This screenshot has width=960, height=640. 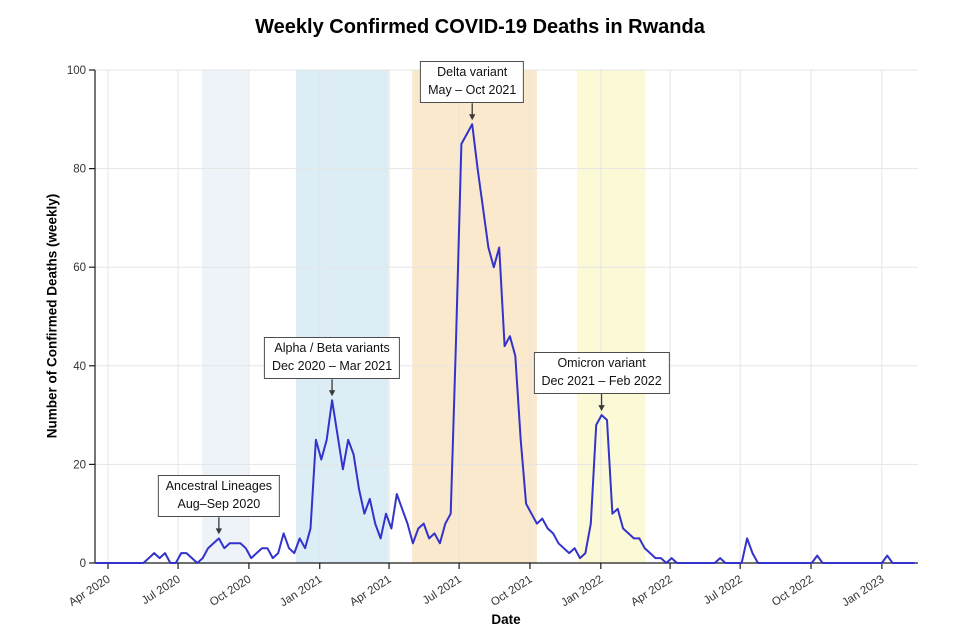 I want to click on annotation-arrowhead-delta, so click(x=472, y=117).